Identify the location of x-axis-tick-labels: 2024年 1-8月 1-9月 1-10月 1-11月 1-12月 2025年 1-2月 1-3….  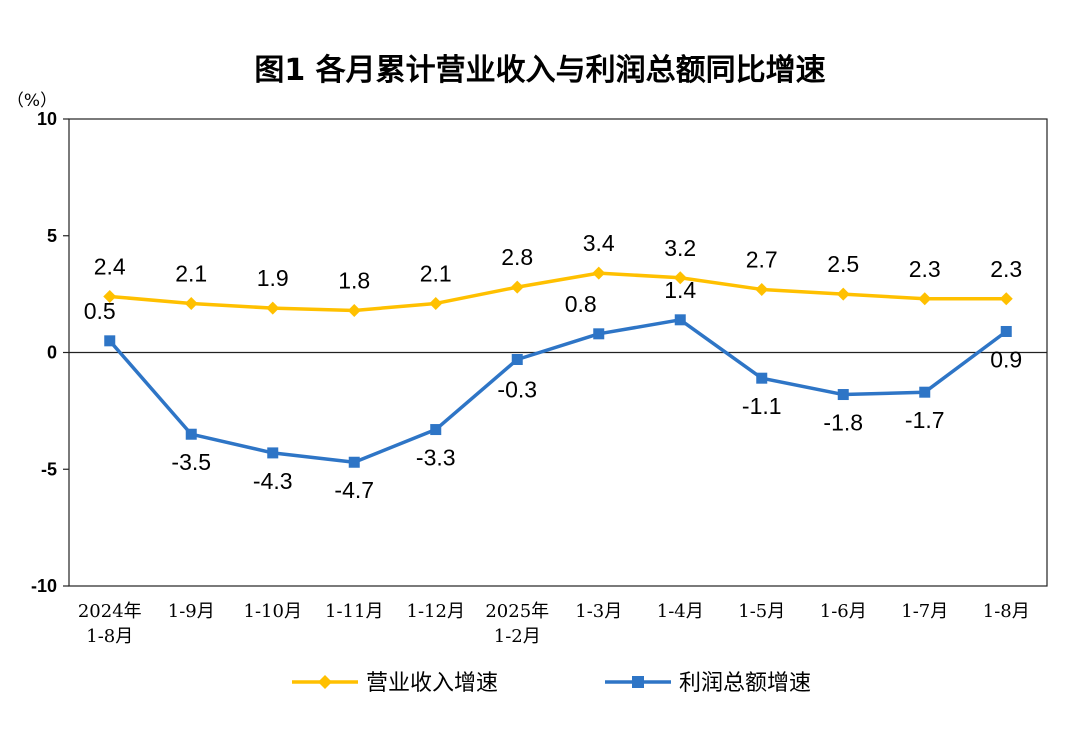
(554, 624).